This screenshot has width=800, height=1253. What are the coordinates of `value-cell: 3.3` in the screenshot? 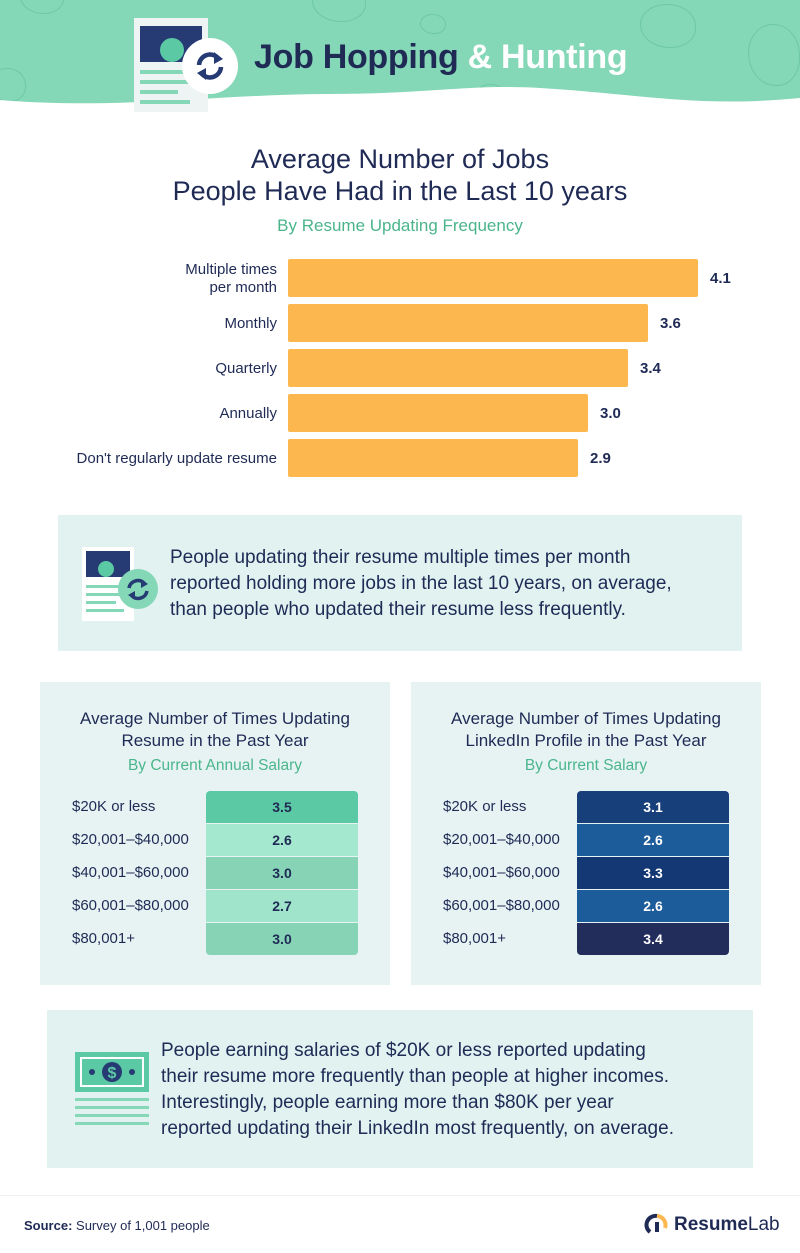 It's located at (653, 873).